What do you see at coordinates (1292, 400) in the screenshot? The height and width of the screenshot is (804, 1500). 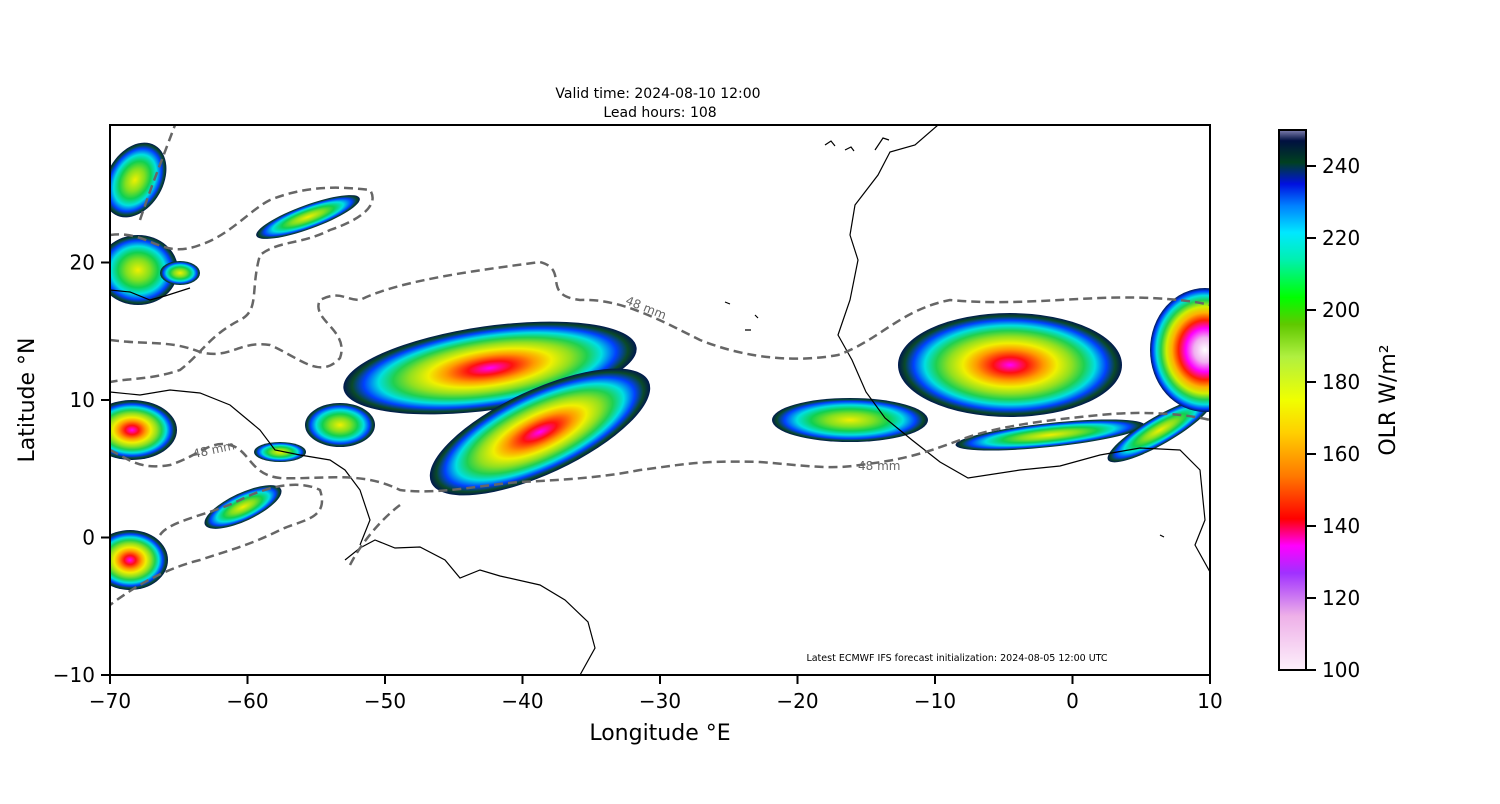 I see `colorbar` at bounding box center [1292, 400].